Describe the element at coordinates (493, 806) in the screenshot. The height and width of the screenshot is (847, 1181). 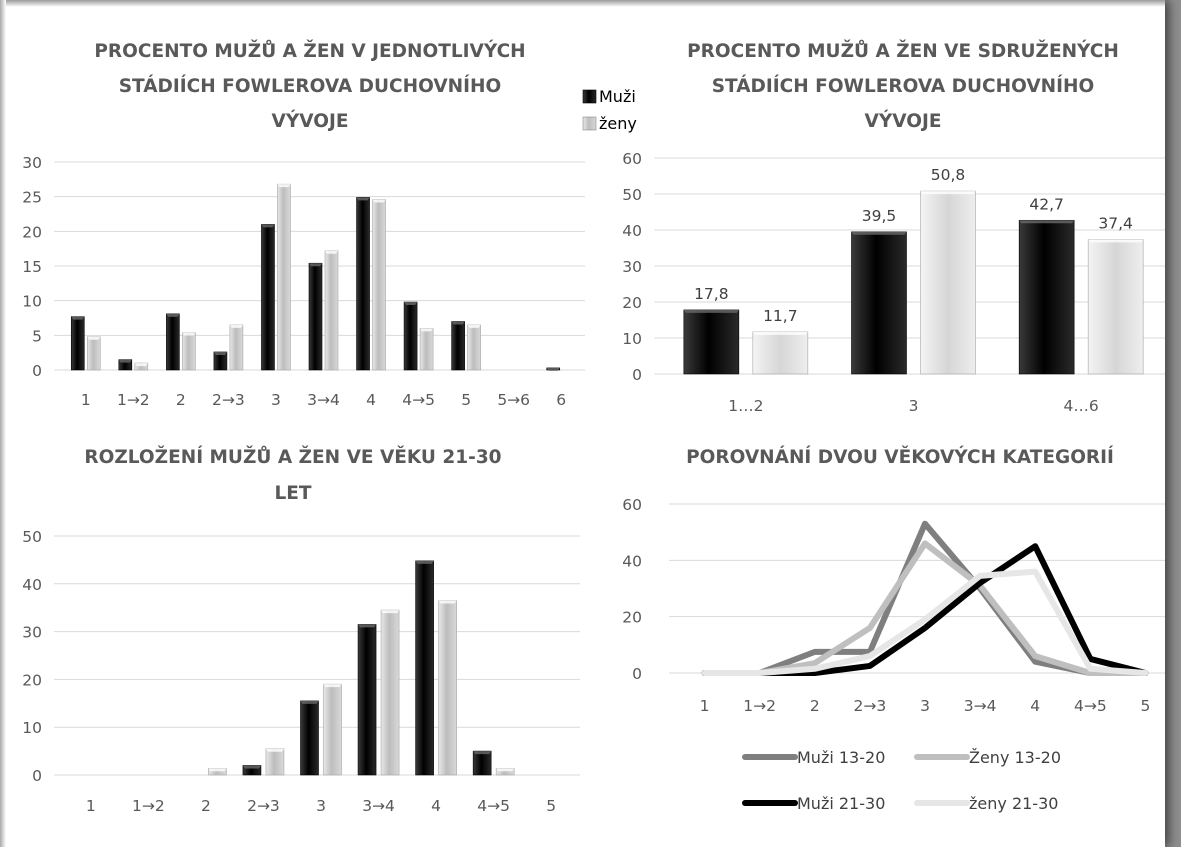
I see `chart-3-xtick-label: 4→5` at that location.